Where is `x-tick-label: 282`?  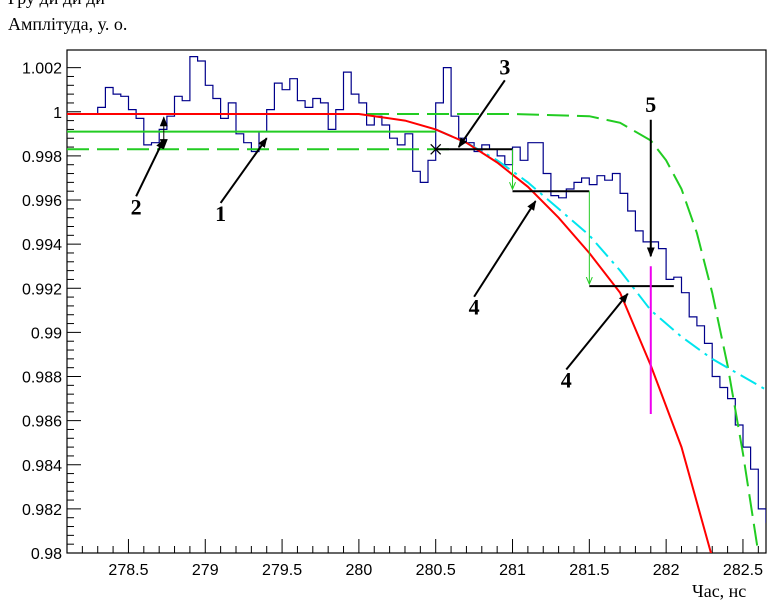 x-tick-label: 282 is located at coordinates (666, 570).